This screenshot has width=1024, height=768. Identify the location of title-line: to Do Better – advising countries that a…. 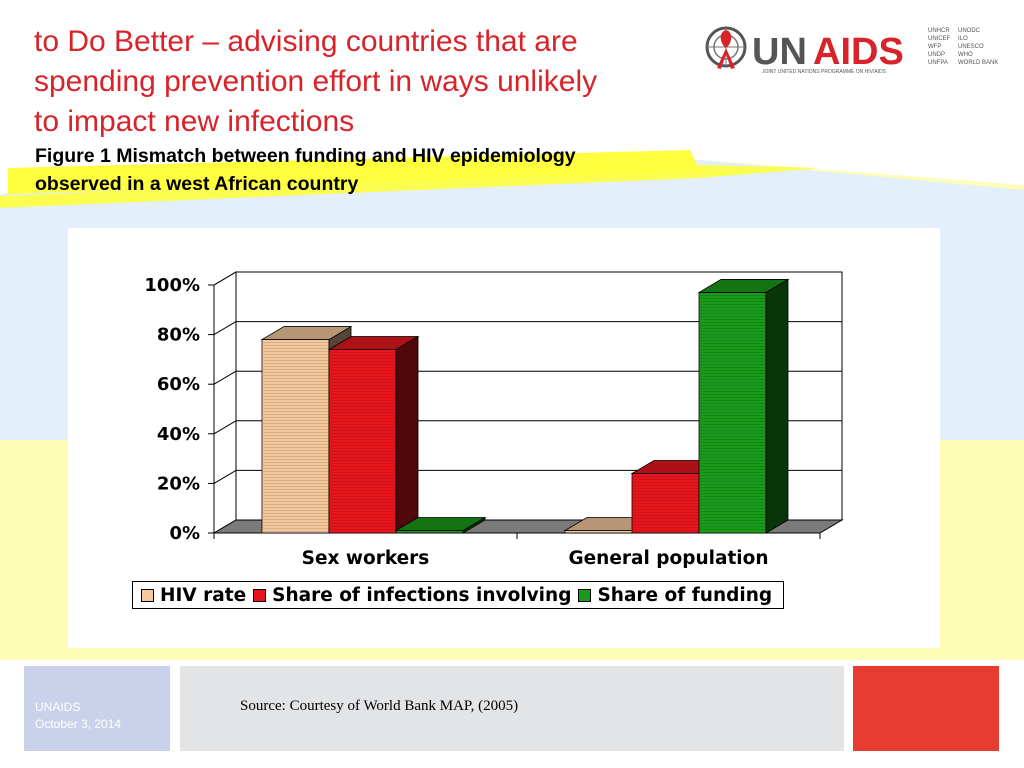
(306, 41).